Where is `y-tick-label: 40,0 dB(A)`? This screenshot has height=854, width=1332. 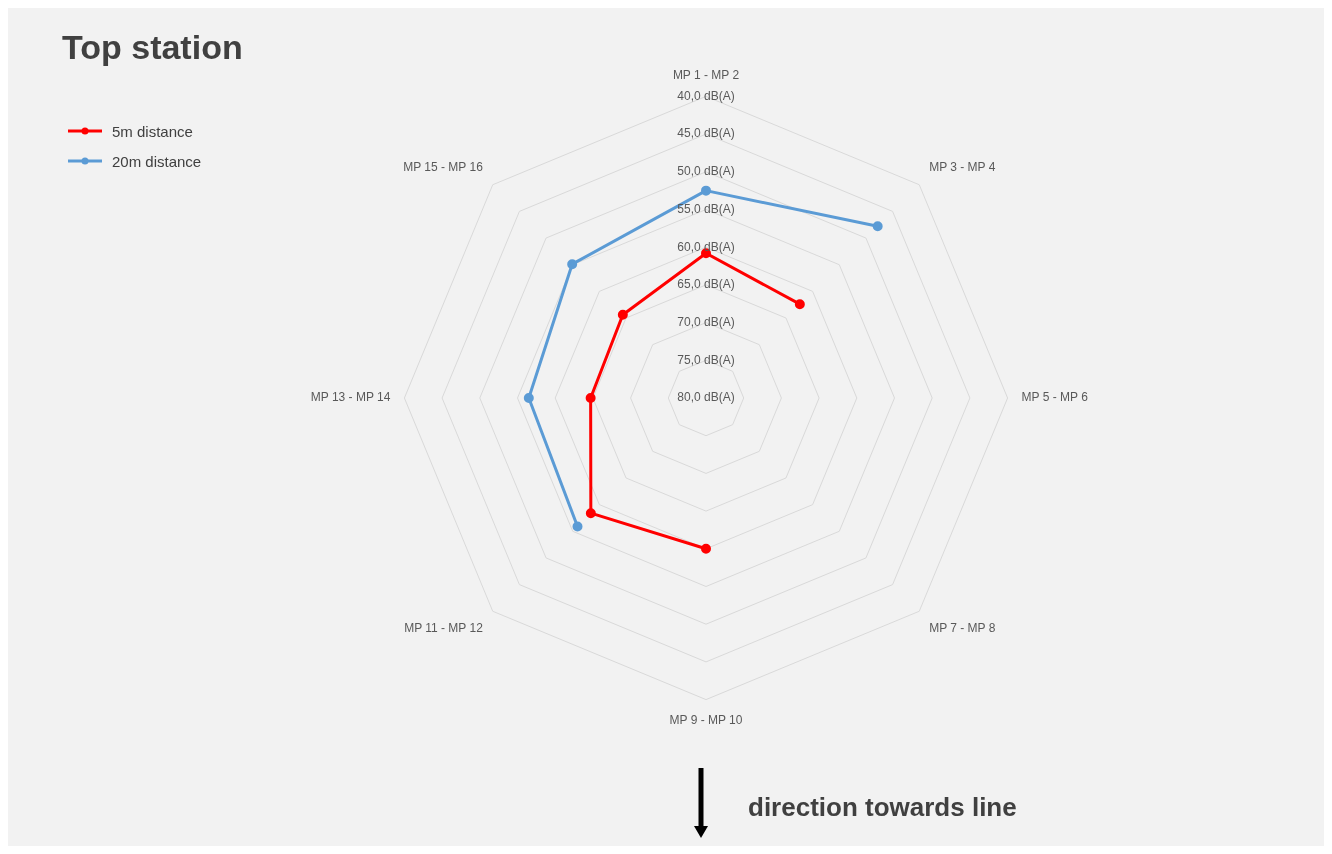 y-tick-label: 40,0 dB(A) is located at coordinates (706, 95).